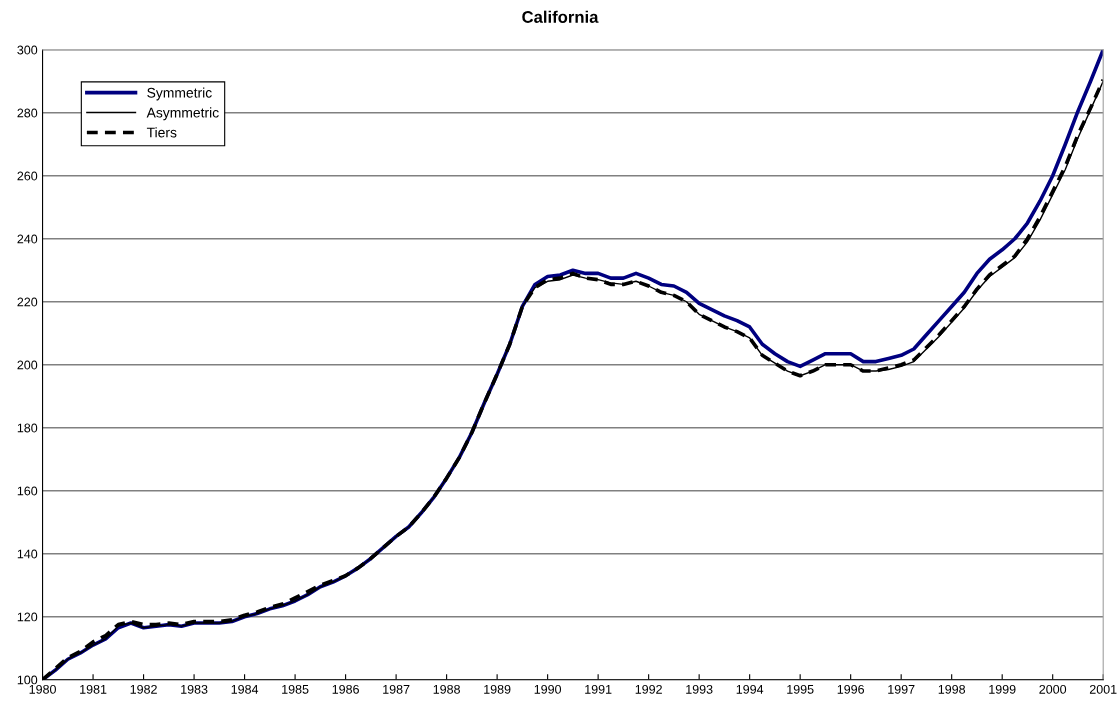  I want to click on x-tick-label: 1984, so click(245, 689).